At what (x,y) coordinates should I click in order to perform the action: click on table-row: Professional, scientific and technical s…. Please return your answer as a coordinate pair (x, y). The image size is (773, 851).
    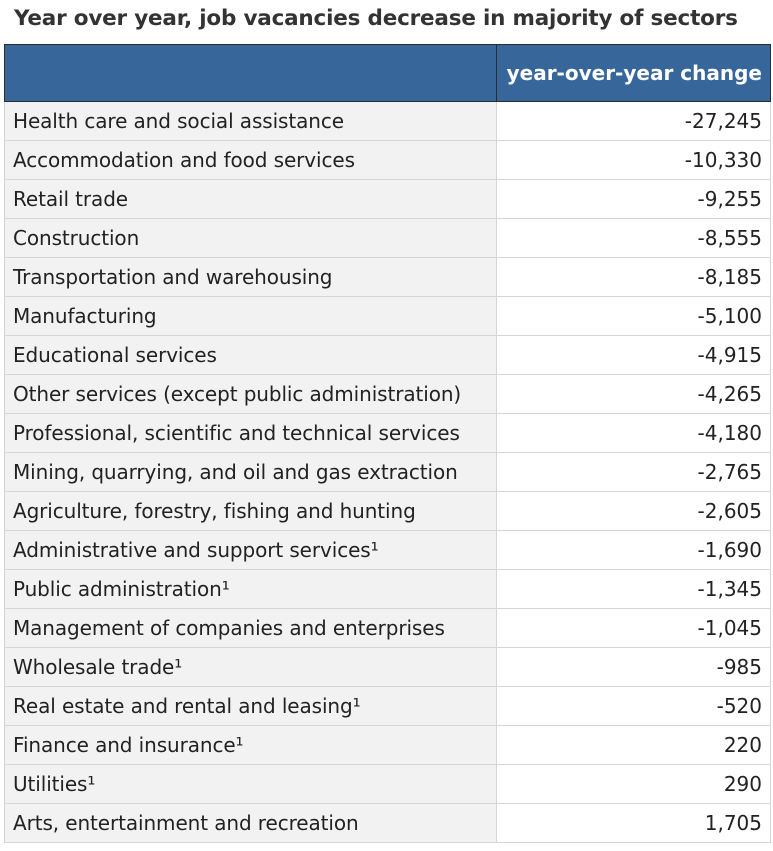
    Looking at the image, I should click on (387, 433).